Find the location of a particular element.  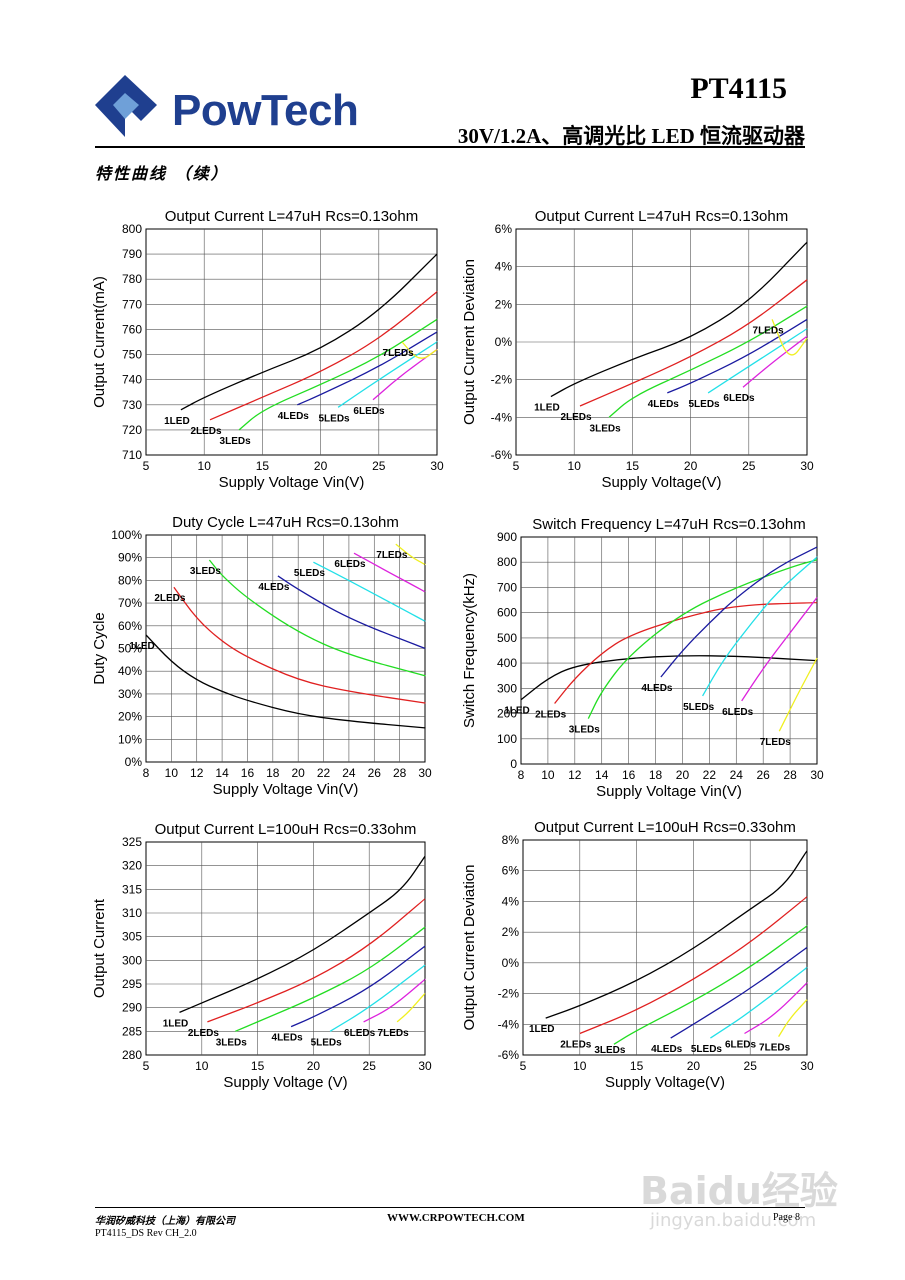

x-tick-label: 28 is located at coordinates (790, 775).